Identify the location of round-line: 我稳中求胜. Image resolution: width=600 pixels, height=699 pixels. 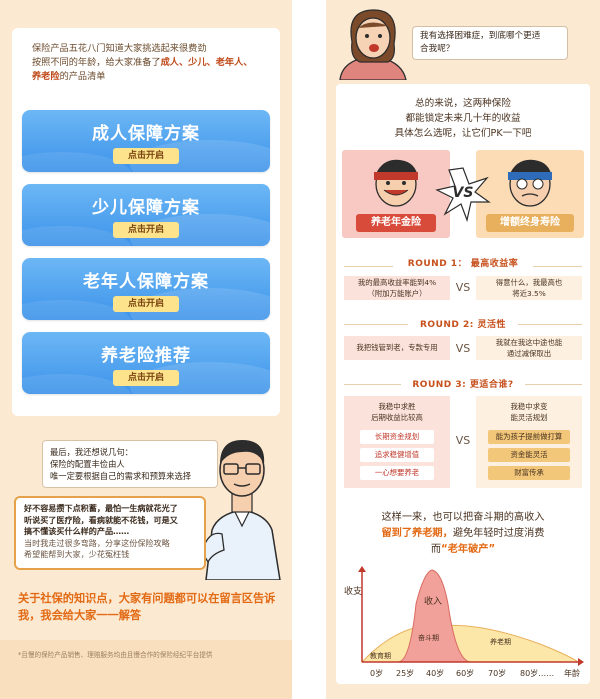
(397, 406).